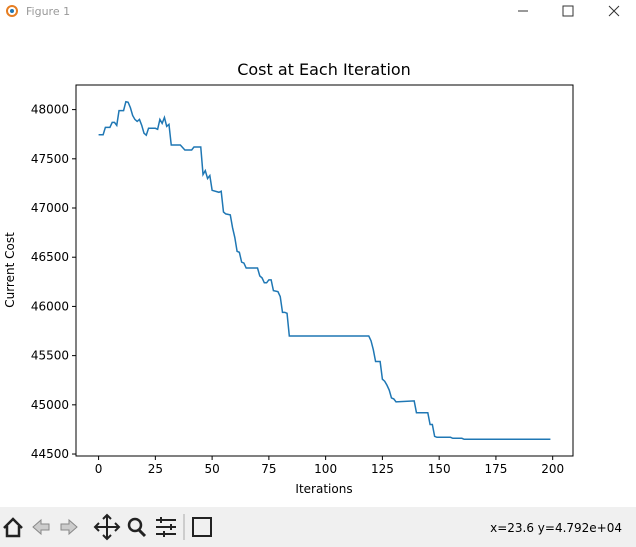  I want to click on x-tick-label: 175, so click(495, 469).